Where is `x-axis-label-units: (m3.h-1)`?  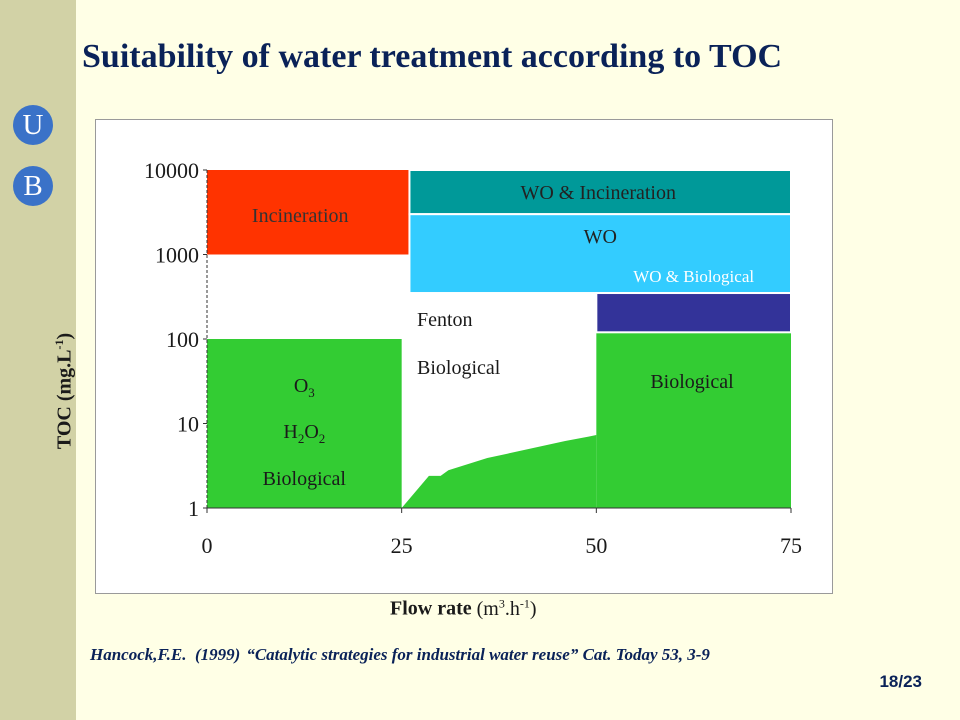 x-axis-label-units: (m3.h-1) is located at coordinates (506, 608).